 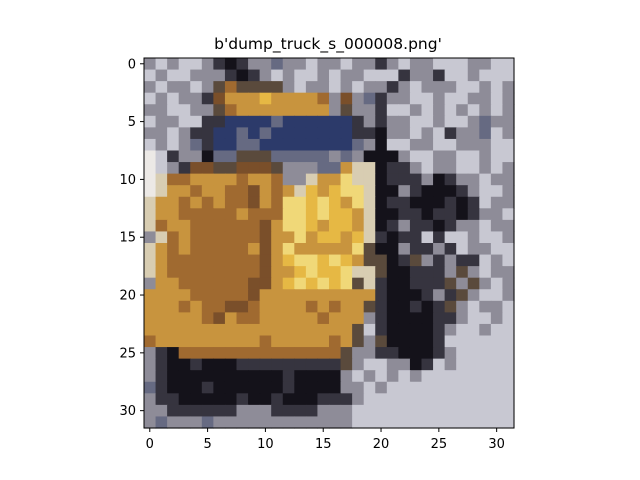 I want to click on y-tick-label: 25, so click(x=127, y=353).